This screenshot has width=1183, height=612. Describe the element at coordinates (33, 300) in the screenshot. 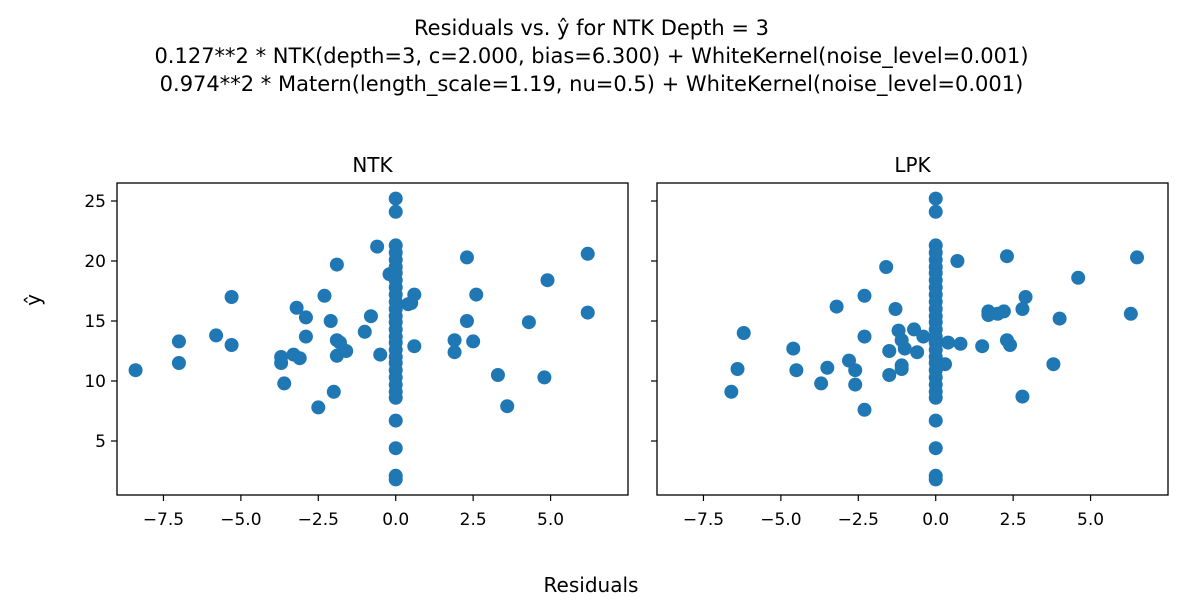

I see `y-axis-label: ŷ` at that location.